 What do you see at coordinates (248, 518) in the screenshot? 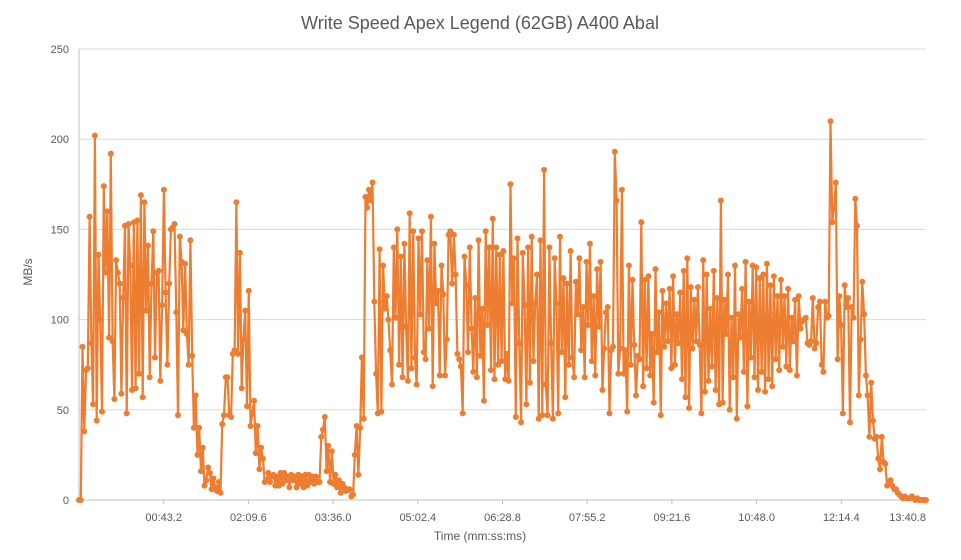
I see `x-tick-label: 02:09.6` at bounding box center [248, 518].